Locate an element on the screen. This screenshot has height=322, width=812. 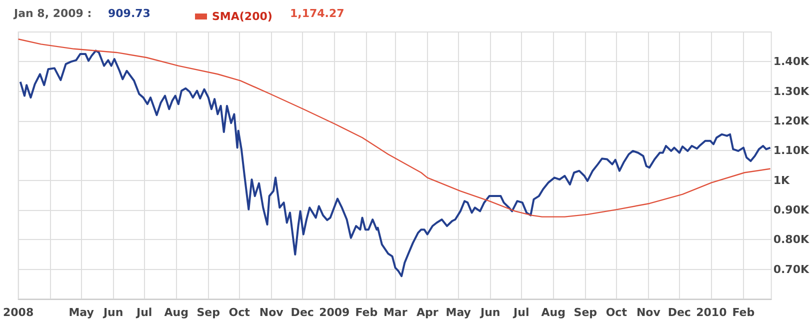
text: 1,174.27 is located at coordinates (317, 13).